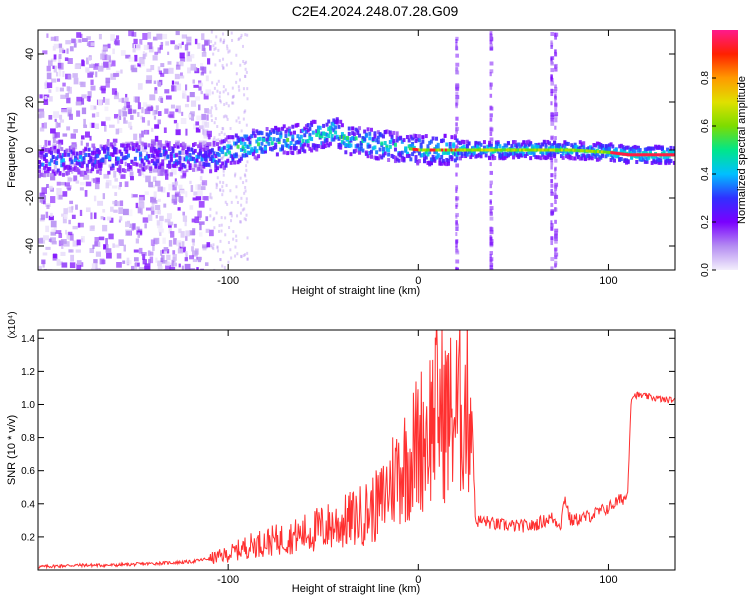 This screenshot has width=750, height=600. What do you see at coordinates (228, 281) in the screenshot?
I see `spectrogram-x-tick-label: -100` at bounding box center [228, 281].